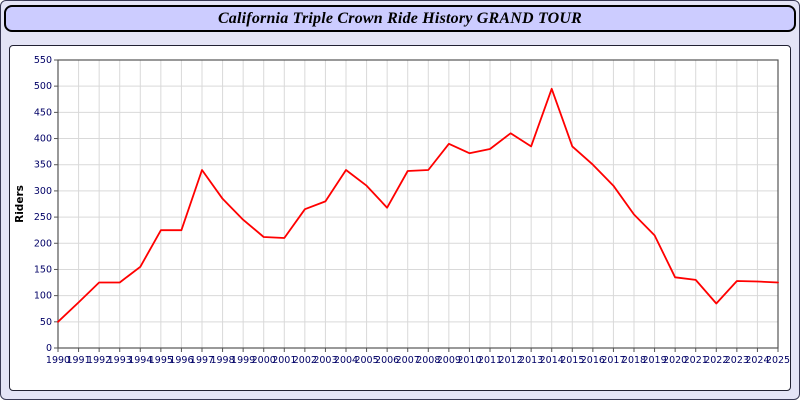  What do you see at coordinates (675, 360) in the screenshot?
I see `x-tick-label: 2020` at bounding box center [675, 360].